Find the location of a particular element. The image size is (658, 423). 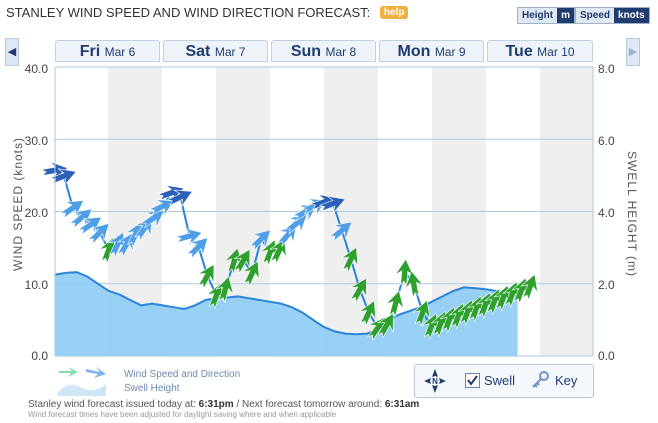

day-tab-5: Tue Mar 10 is located at coordinates (540, 51).